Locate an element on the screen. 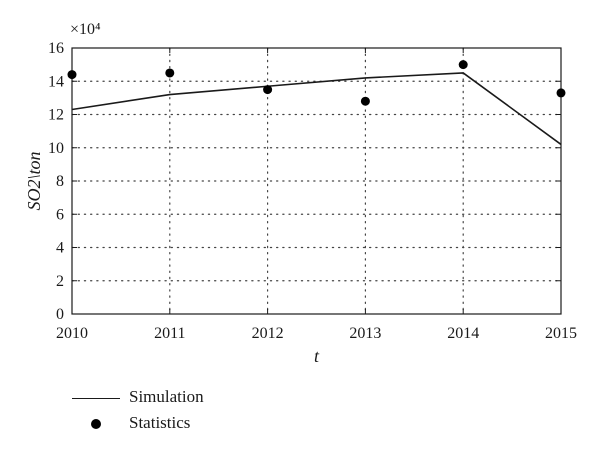 The image size is (600, 451). x-tick-label: 2010 is located at coordinates (72, 333).